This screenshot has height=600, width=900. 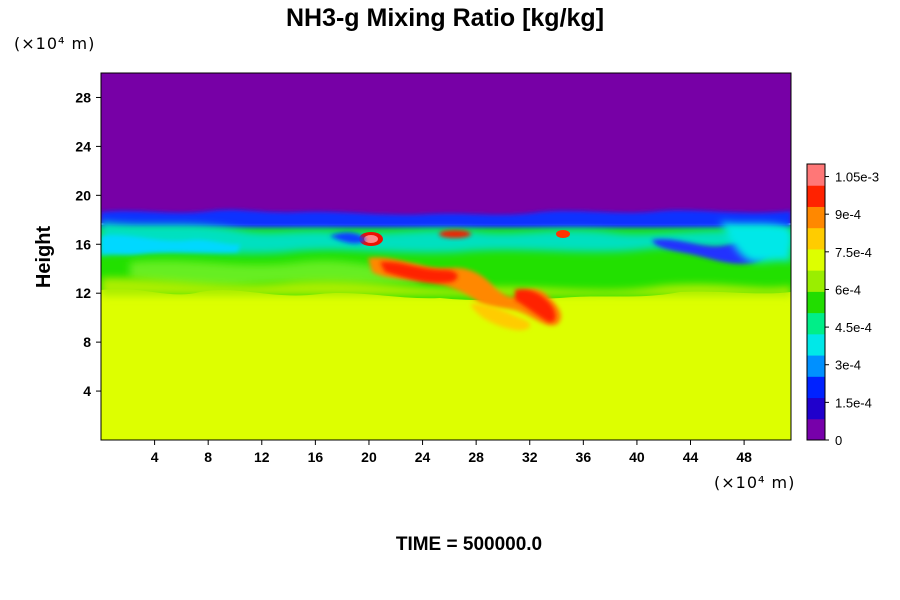 I want to click on x-tick-label: 8, so click(x=208, y=457).